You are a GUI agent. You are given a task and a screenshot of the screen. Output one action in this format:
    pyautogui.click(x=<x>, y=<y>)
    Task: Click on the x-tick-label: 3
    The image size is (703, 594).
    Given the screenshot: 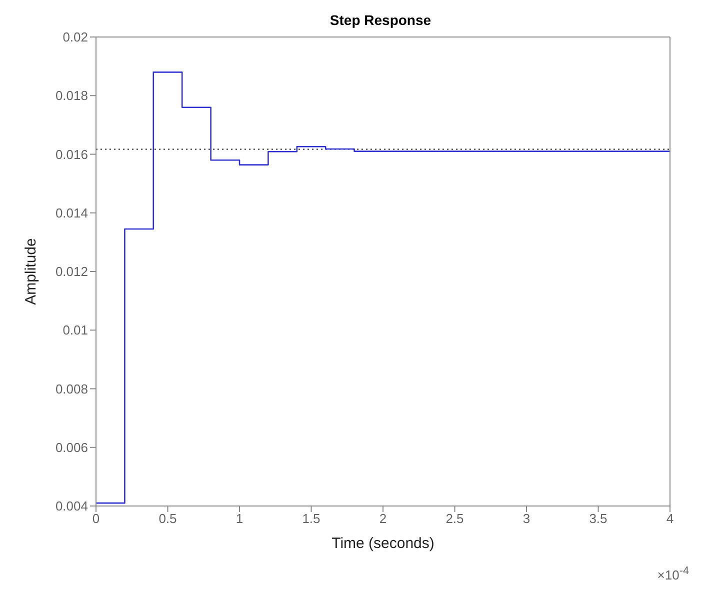 What is the action you would take?
    pyautogui.click(x=526, y=518)
    